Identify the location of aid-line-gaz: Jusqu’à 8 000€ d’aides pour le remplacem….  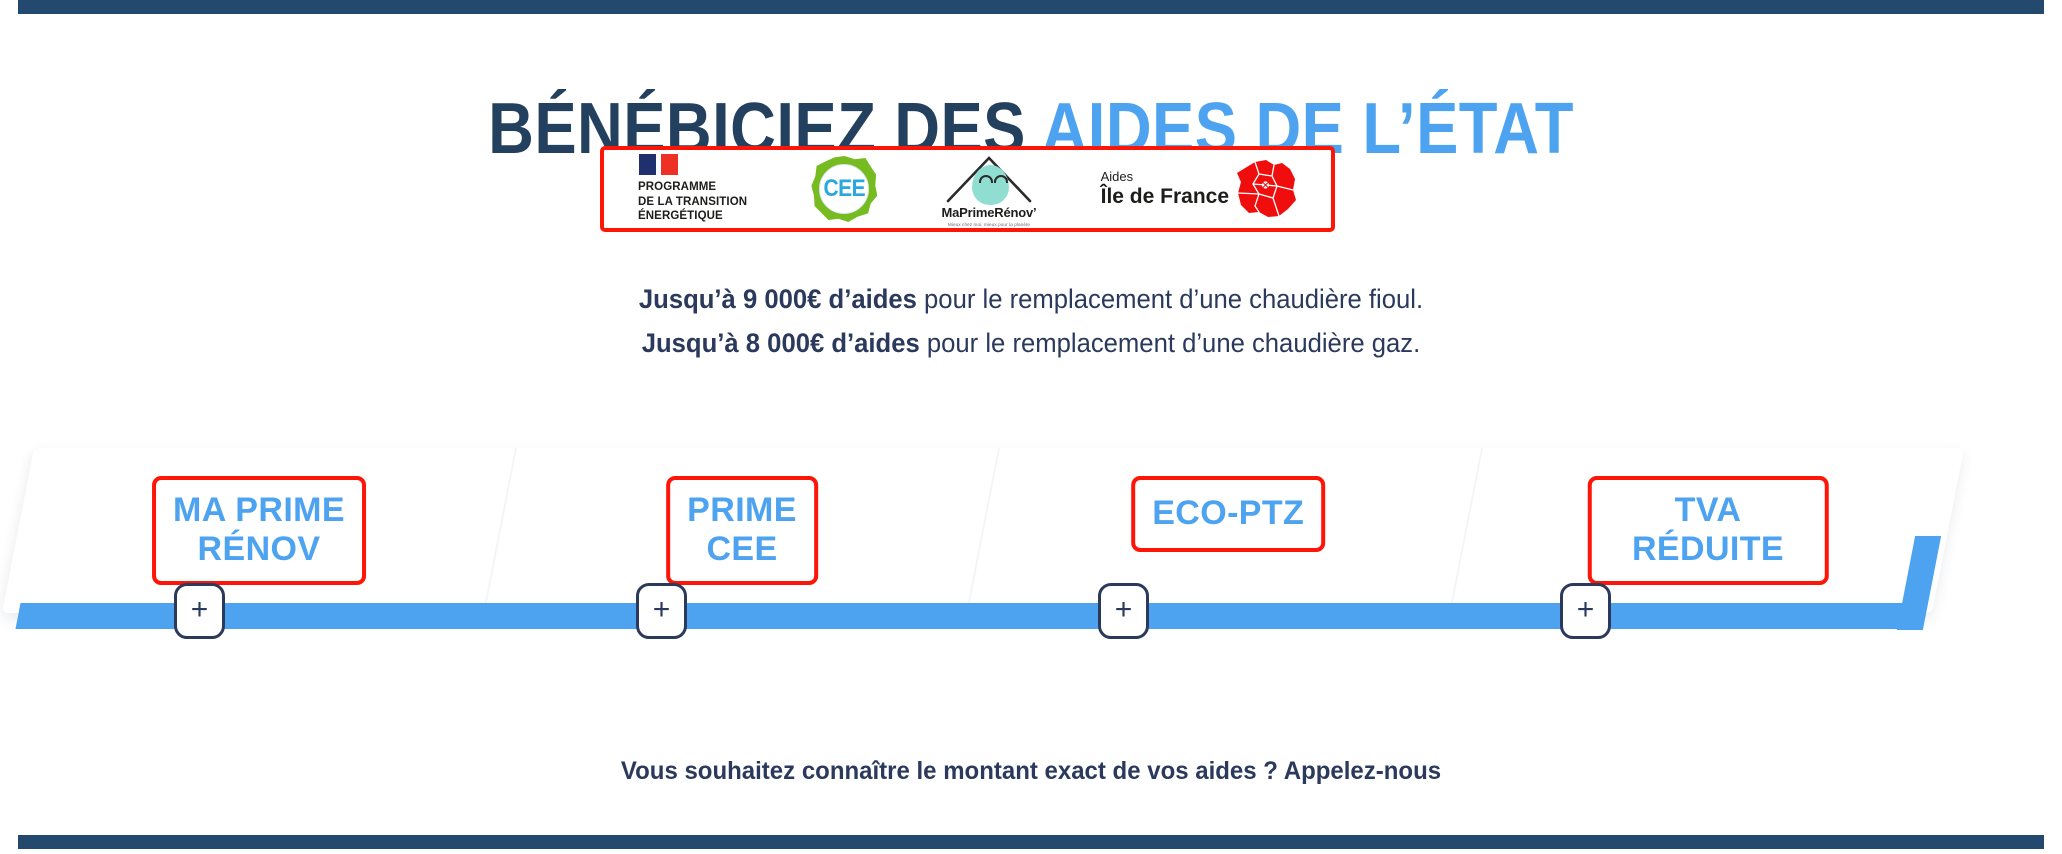
(1031, 344).